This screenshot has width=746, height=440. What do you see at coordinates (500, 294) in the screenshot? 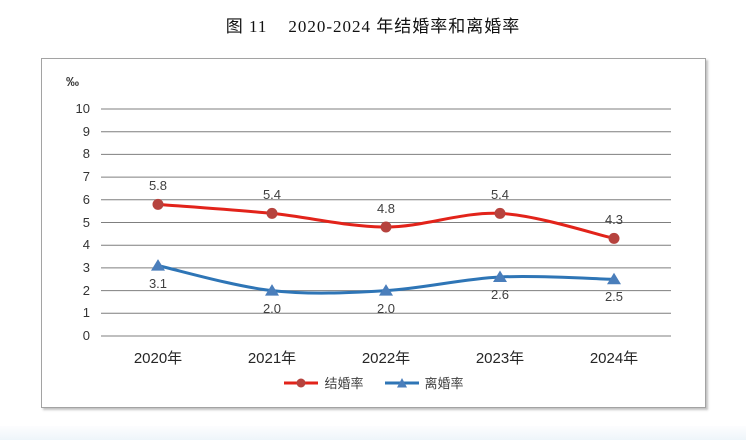
I see `data-label: 2.6` at bounding box center [500, 294].